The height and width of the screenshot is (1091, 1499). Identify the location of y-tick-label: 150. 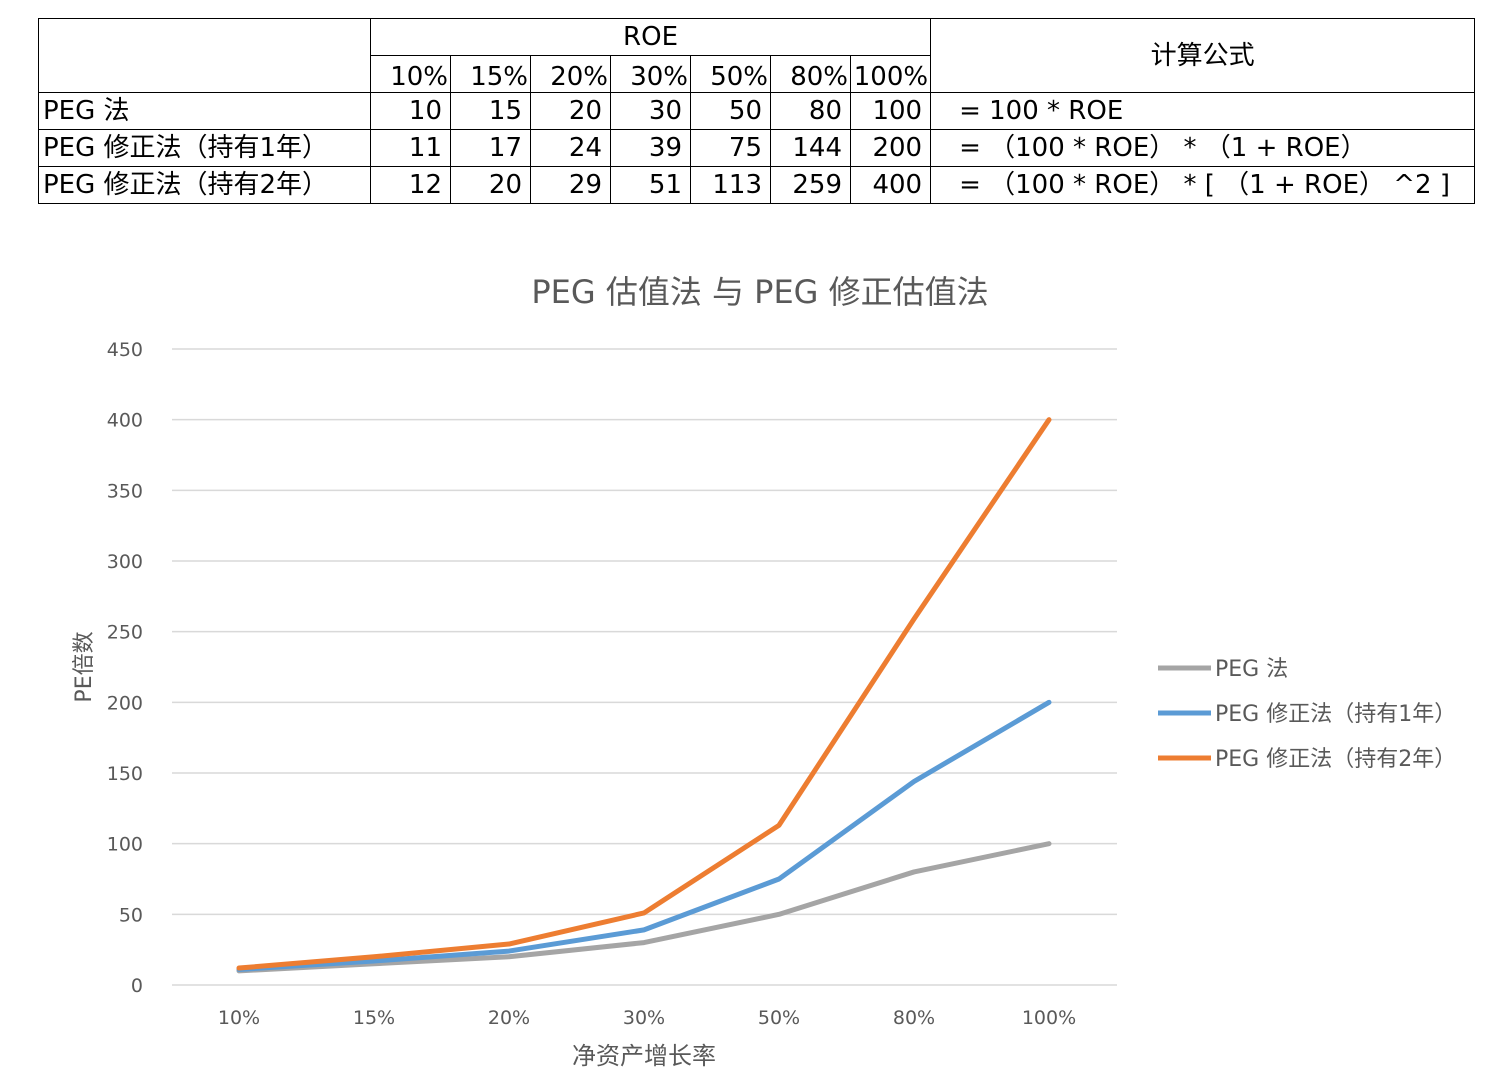
(125, 774).